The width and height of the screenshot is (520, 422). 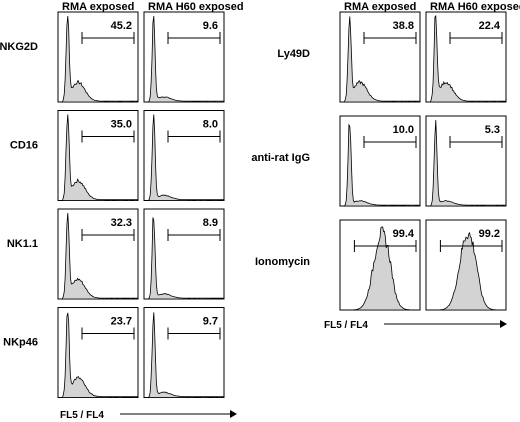 I want to click on row-label-ly49d: Ly49D, so click(x=293, y=54).